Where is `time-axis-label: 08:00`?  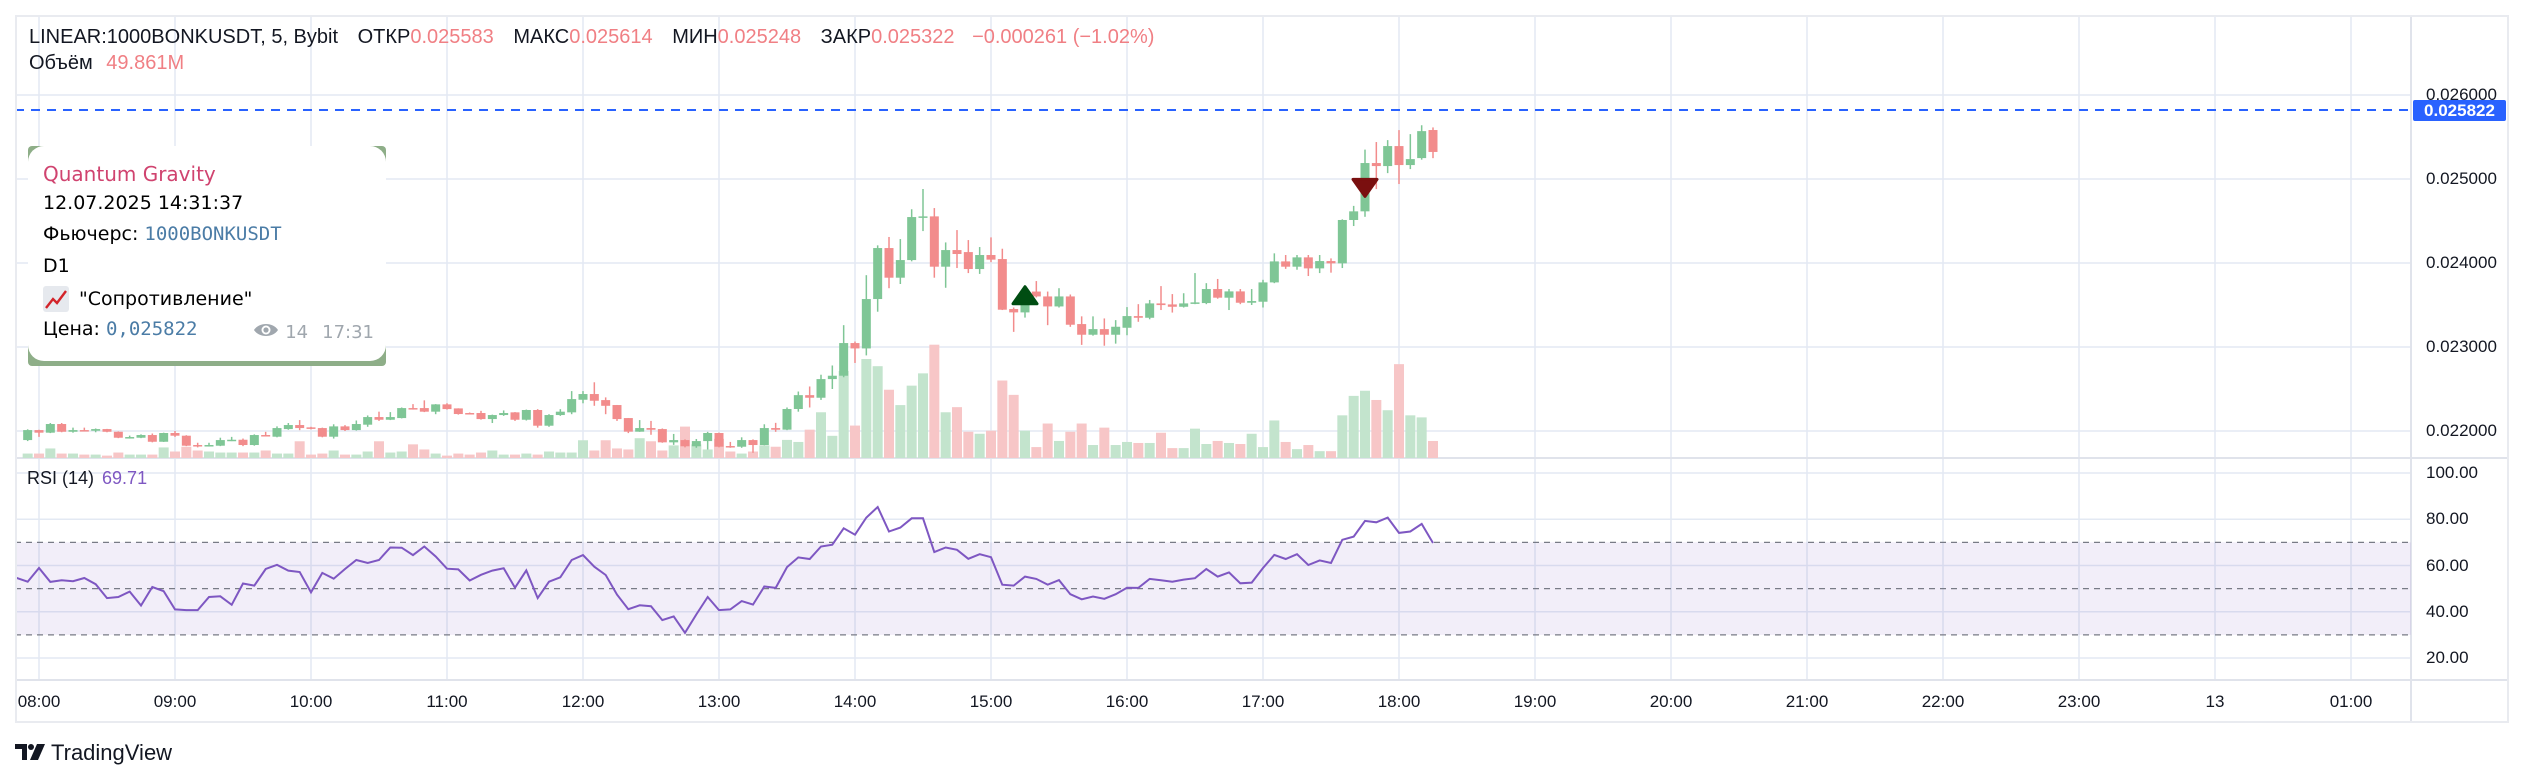 time-axis-label: 08:00 is located at coordinates (39, 701).